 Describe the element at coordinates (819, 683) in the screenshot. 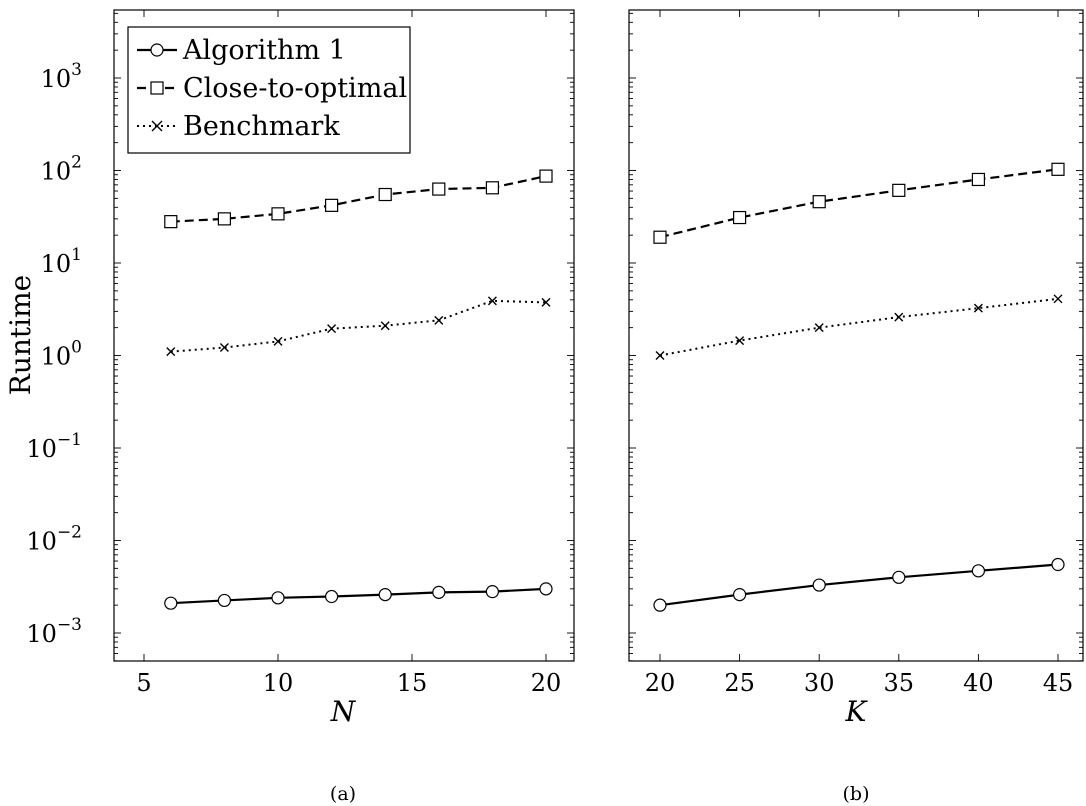

I see `x-tick-label: 30` at that location.